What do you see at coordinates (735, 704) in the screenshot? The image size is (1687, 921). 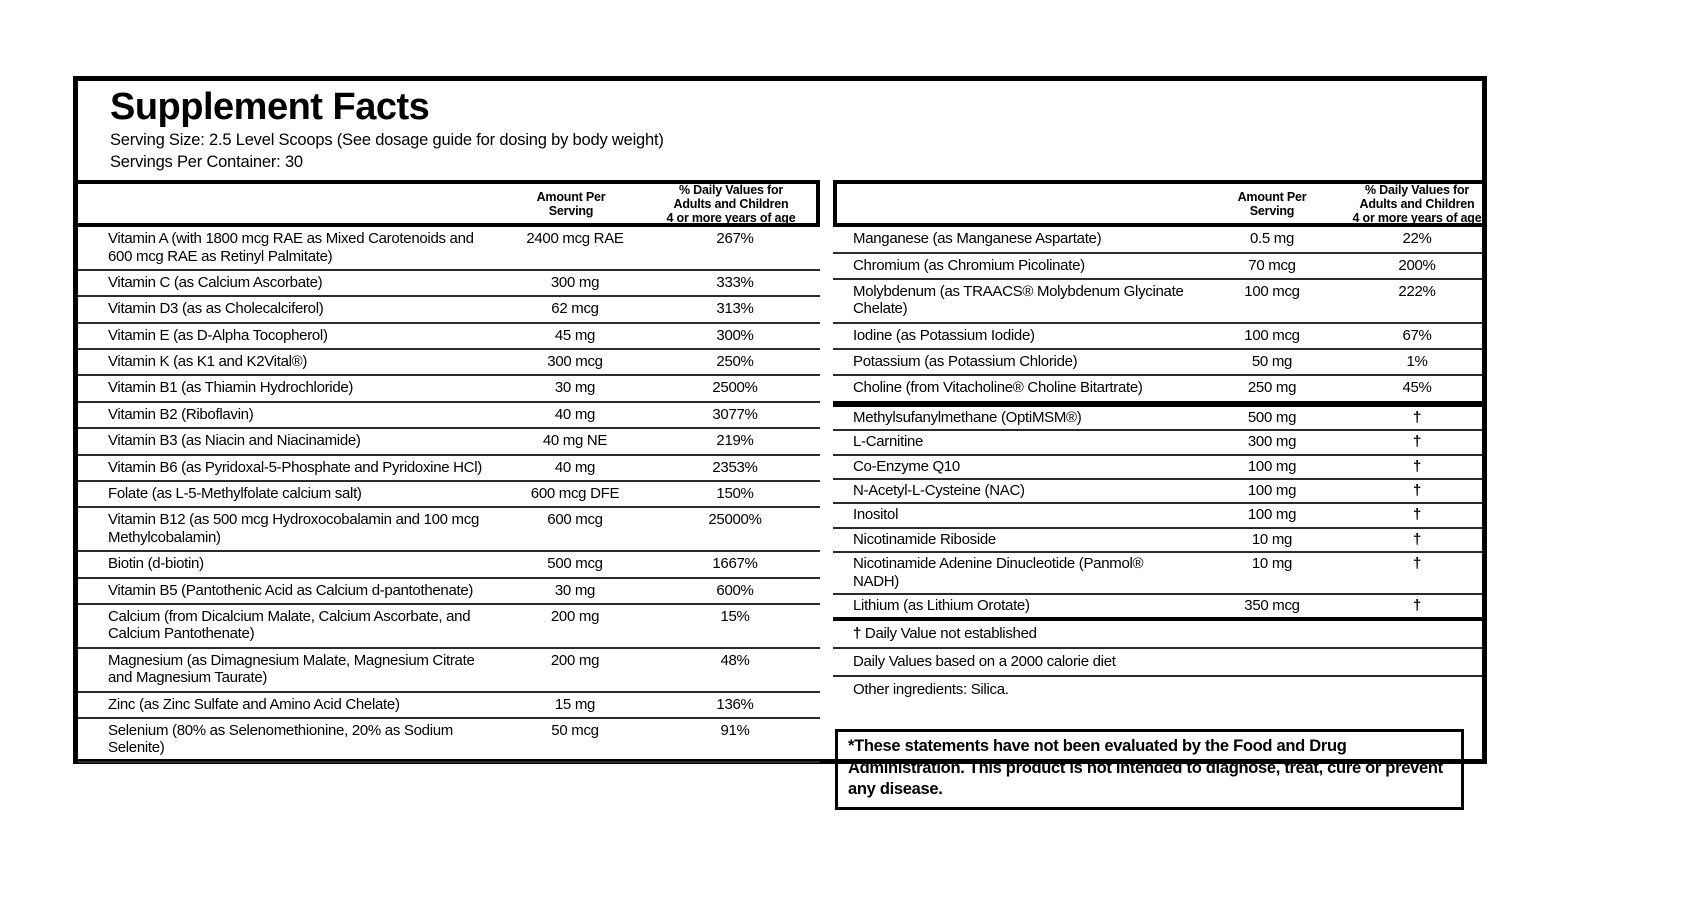 I see `daily-value-percent: 136%` at bounding box center [735, 704].